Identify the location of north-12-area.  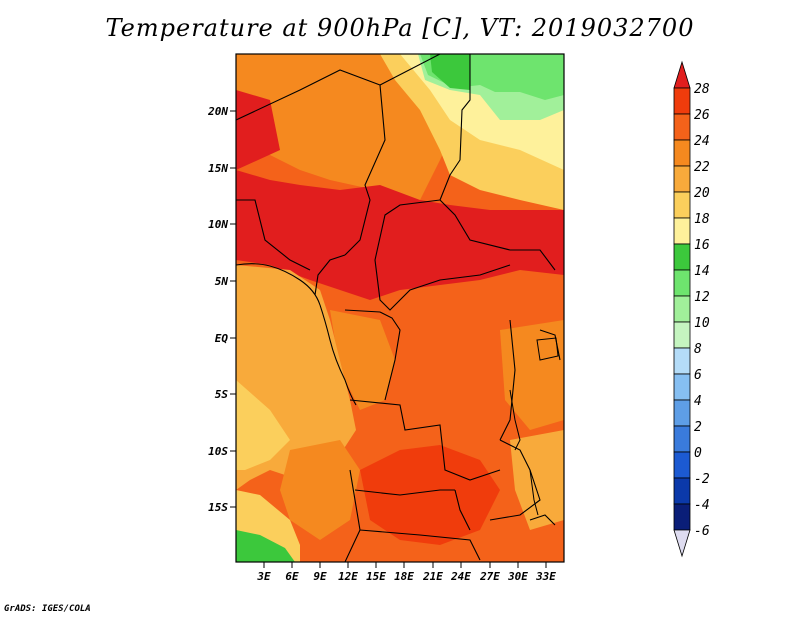
(450, 72).